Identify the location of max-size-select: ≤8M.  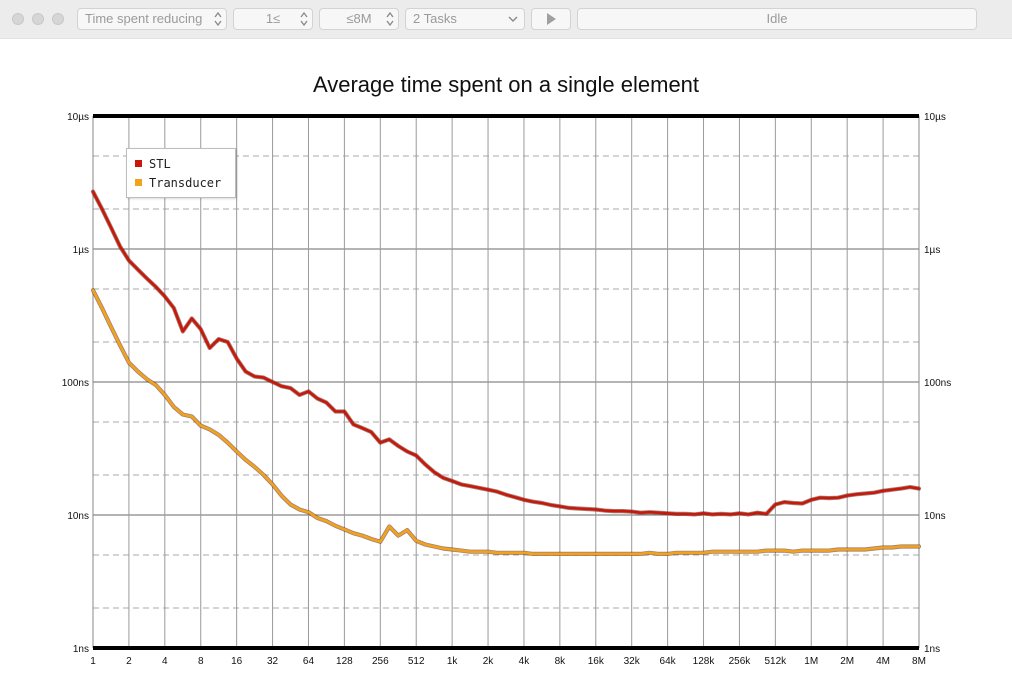
(359, 19).